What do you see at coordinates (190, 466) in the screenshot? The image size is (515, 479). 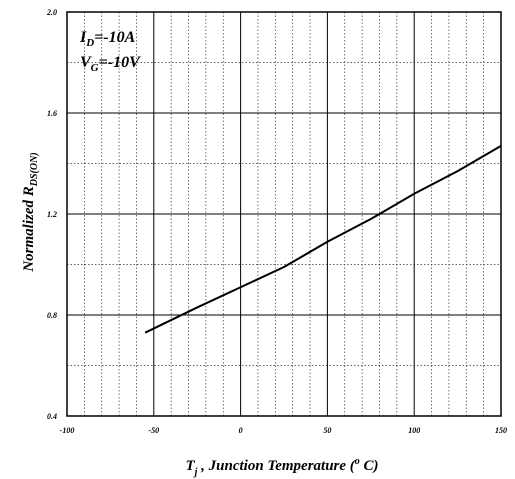 I see `x-axis-label-main: T` at bounding box center [190, 466].